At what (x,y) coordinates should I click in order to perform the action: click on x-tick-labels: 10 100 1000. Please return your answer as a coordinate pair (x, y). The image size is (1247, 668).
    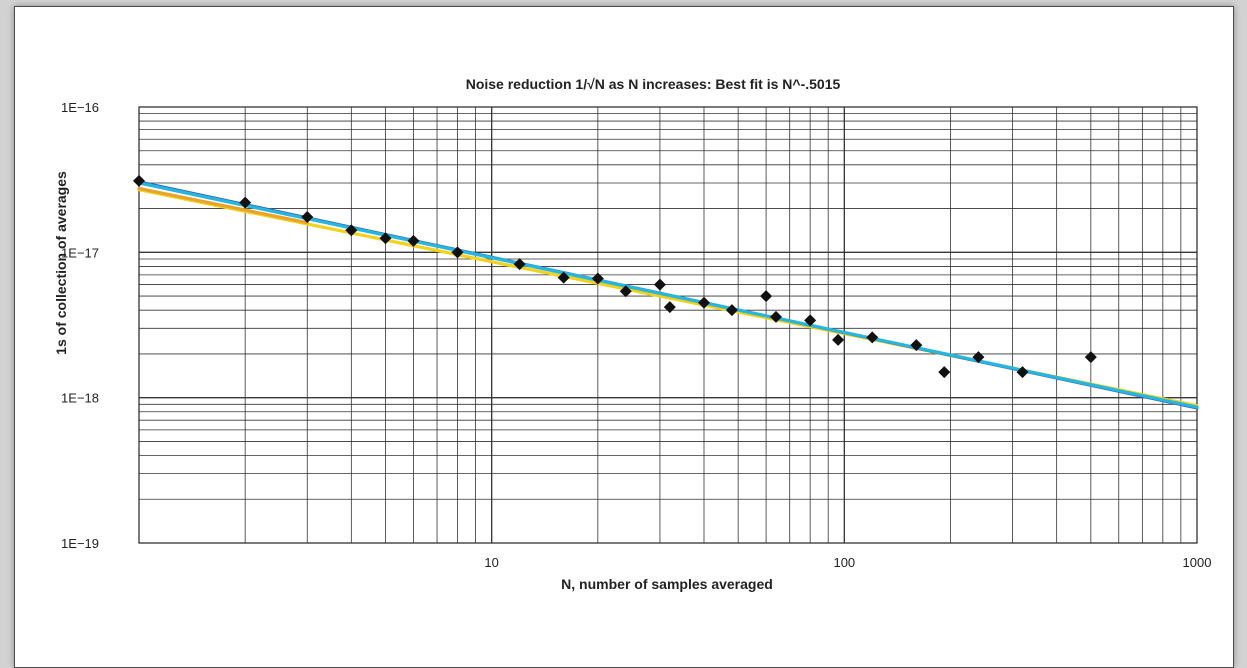
    Looking at the image, I should click on (847, 562).